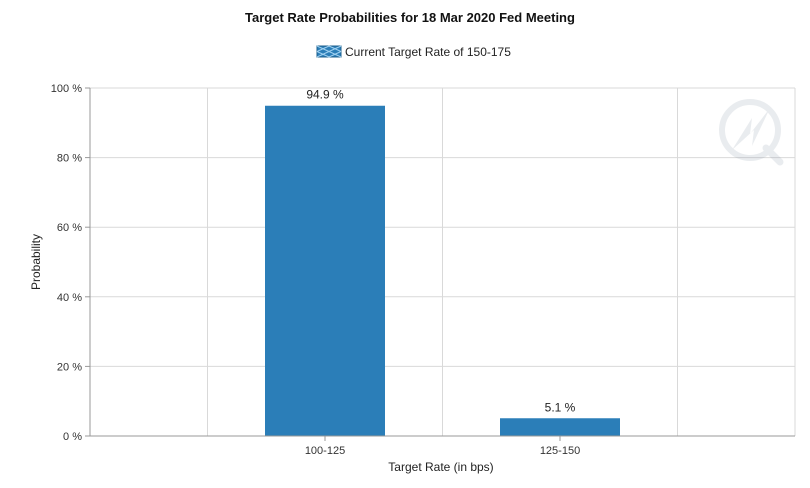 This screenshot has height=488, width=810. Describe the element at coordinates (69, 159) in the screenshot. I see `y-tick-label: 80 %` at that location.